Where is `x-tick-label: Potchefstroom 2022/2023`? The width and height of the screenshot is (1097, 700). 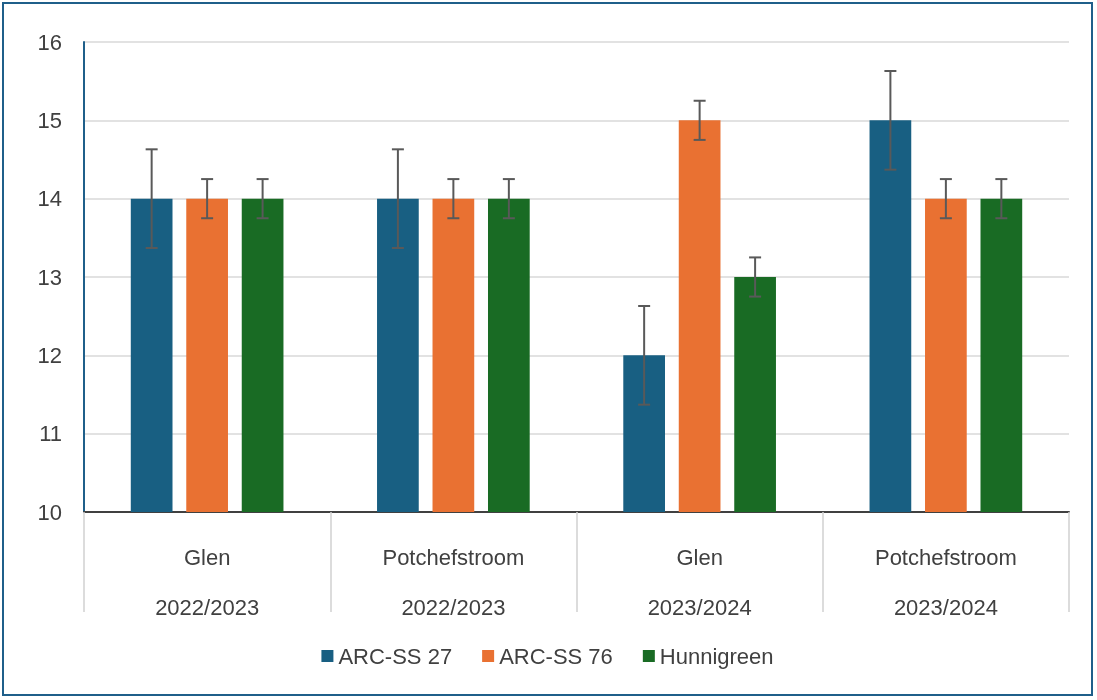
x-tick-label: Potchefstroom 2022/2023 is located at coordinates (453, 582).